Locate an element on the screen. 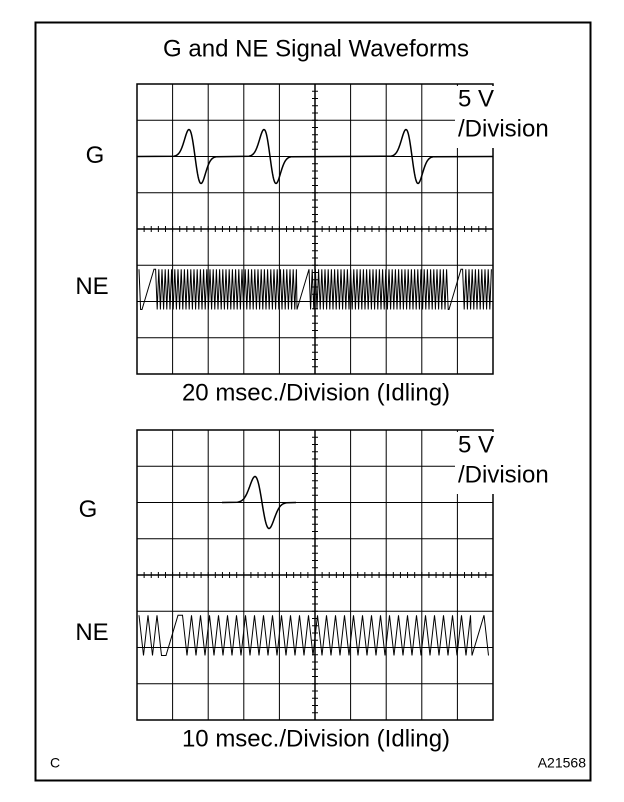 The width and height of the screenshot is (624, 802). time-label: 20 msec./Division (Idling) is located at coordinates (316, 392).